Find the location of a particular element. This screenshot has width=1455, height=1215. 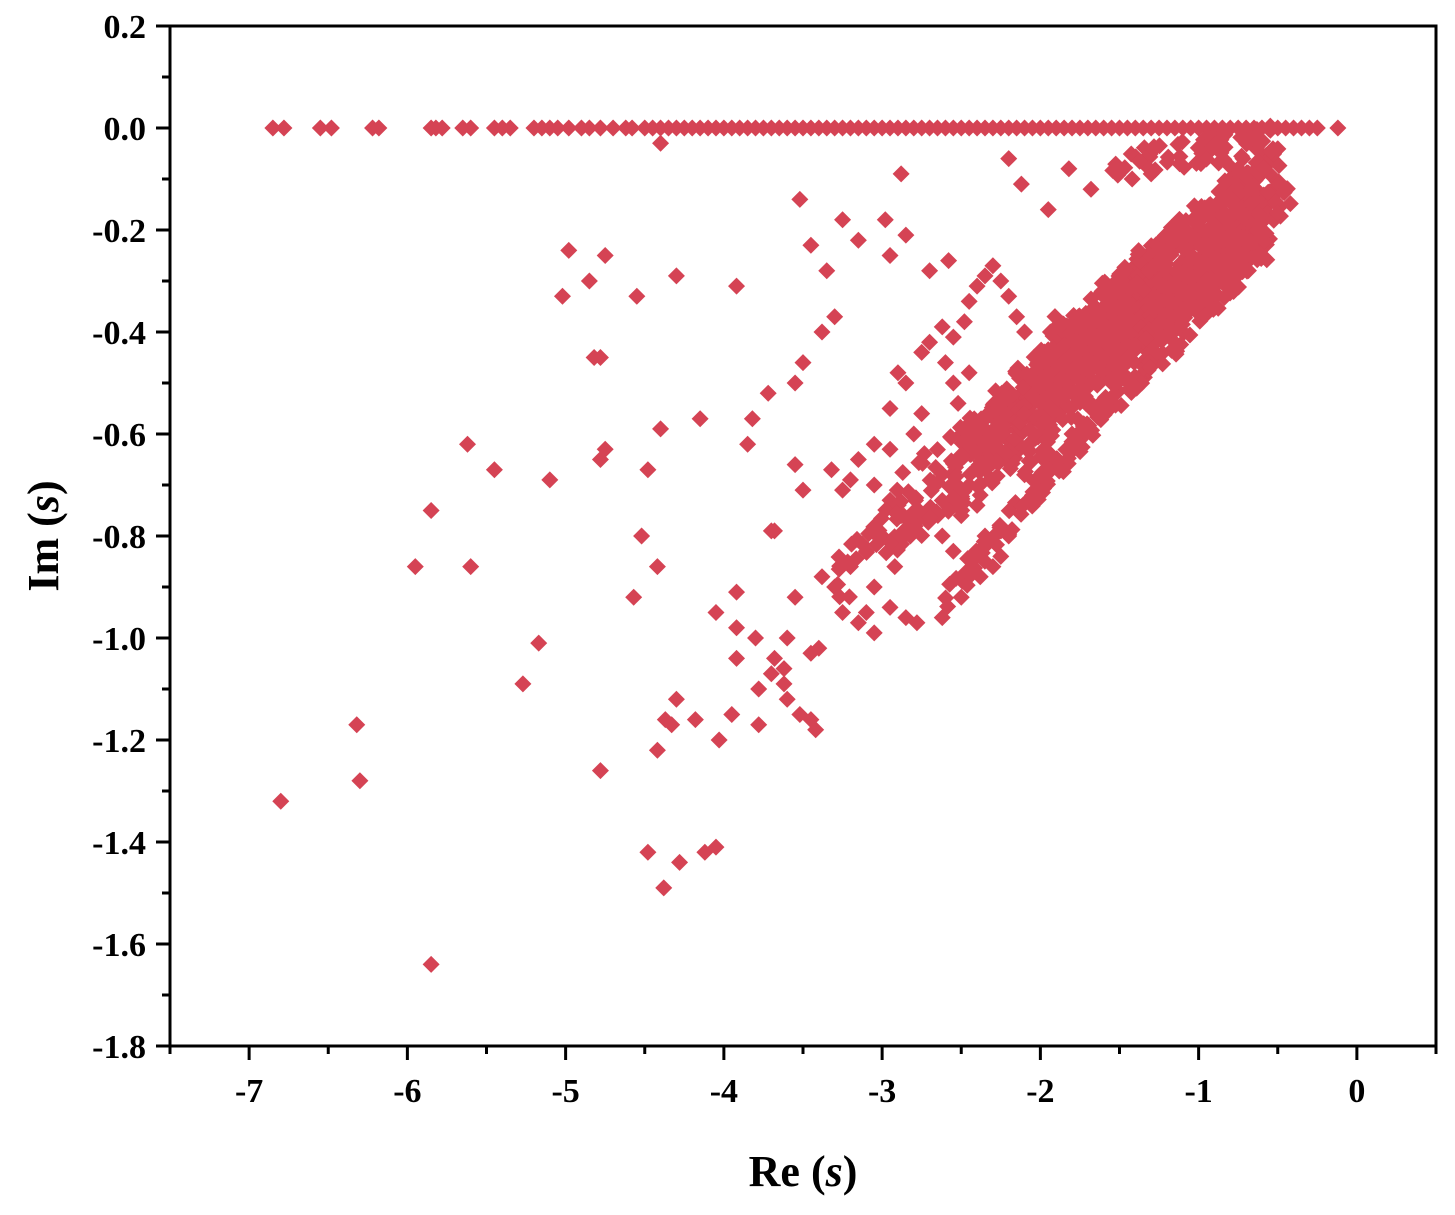

x-axis-ticks: -7 -6 -5 -4 -3 -2 -1 0 is located at coordinates (803, 1078).